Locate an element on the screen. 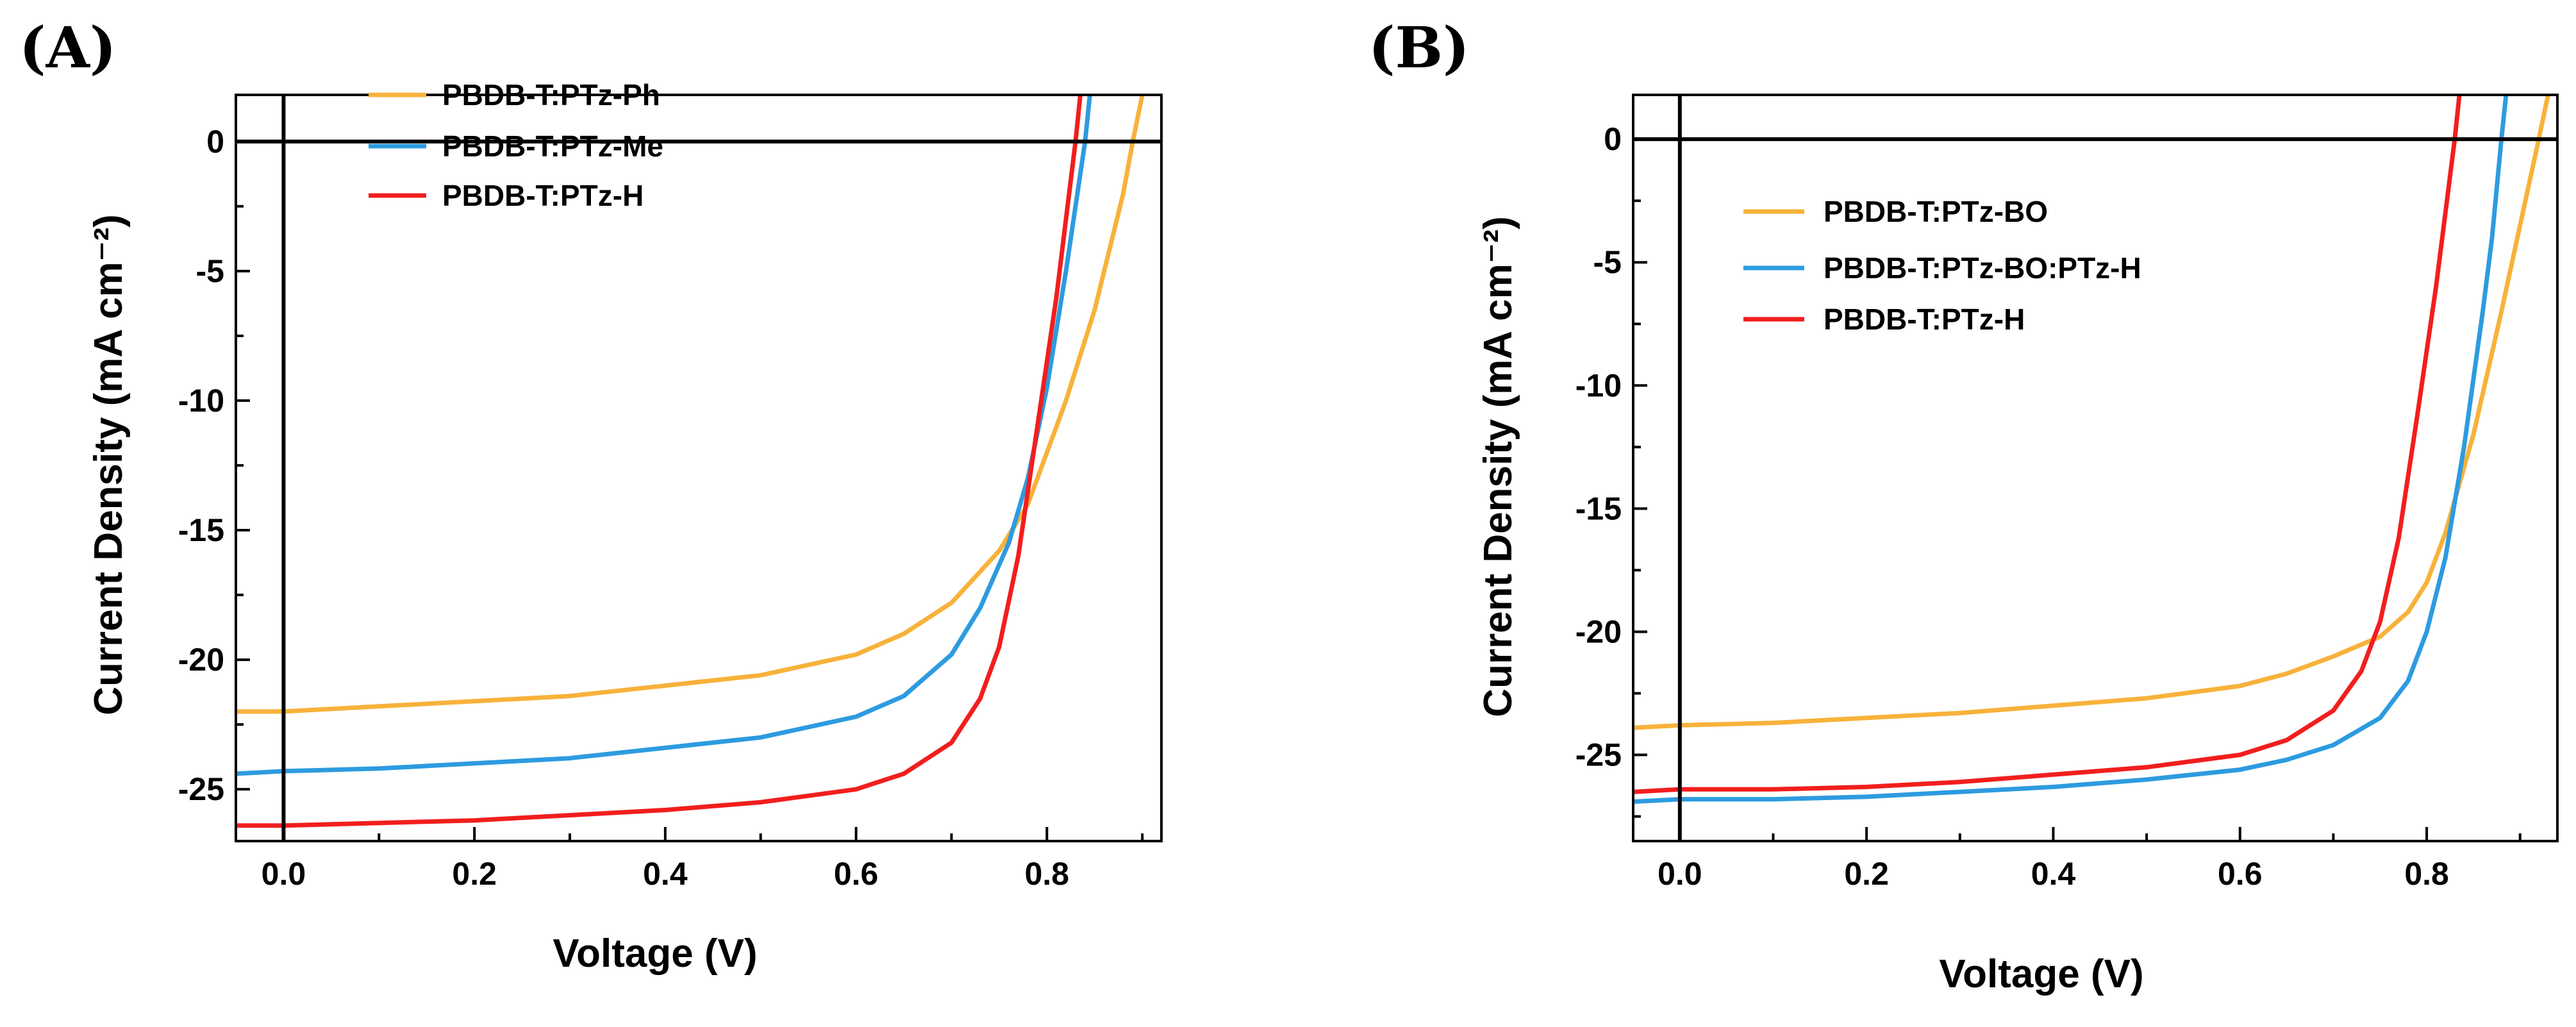 This screenshot has height=1027, width=2576. legend-a: PBDB-T:PTz-Ph PBDB-T:PTz-Me PBDB-T:PTz-H is located at coordinates (516, 145).